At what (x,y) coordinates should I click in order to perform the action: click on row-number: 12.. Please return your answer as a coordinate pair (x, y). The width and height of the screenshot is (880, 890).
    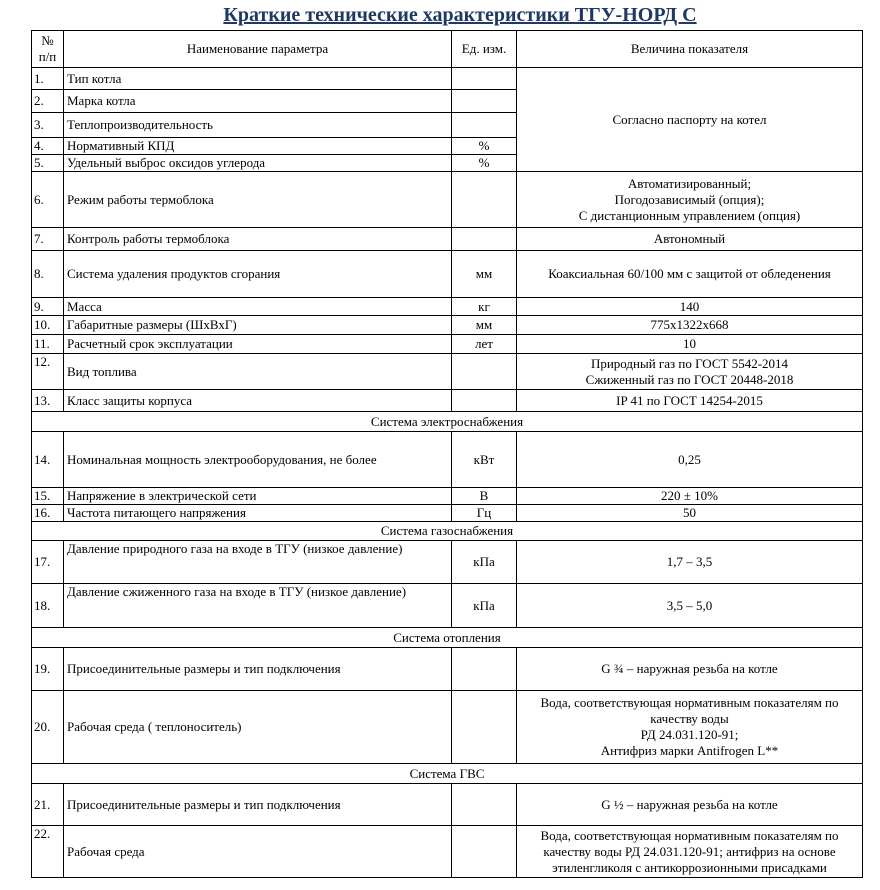
    Looking at the image, I should click on (47, 371).